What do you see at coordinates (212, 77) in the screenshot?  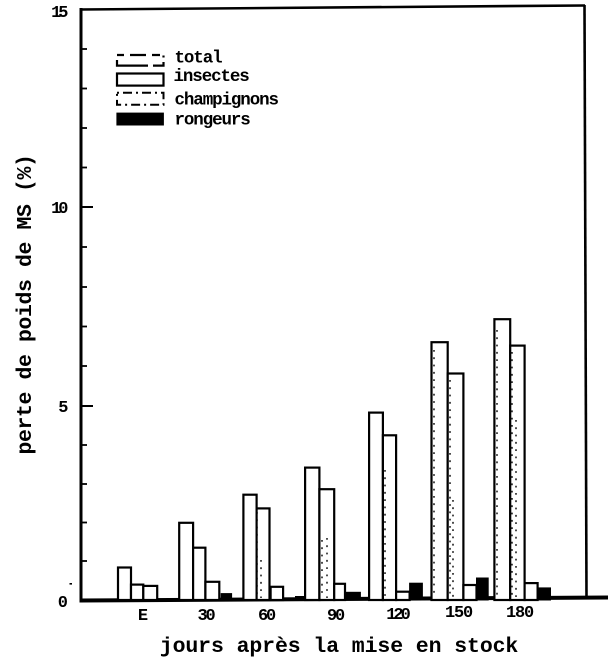 I see `svg-text: insectes` at bounding box center [212, 77].